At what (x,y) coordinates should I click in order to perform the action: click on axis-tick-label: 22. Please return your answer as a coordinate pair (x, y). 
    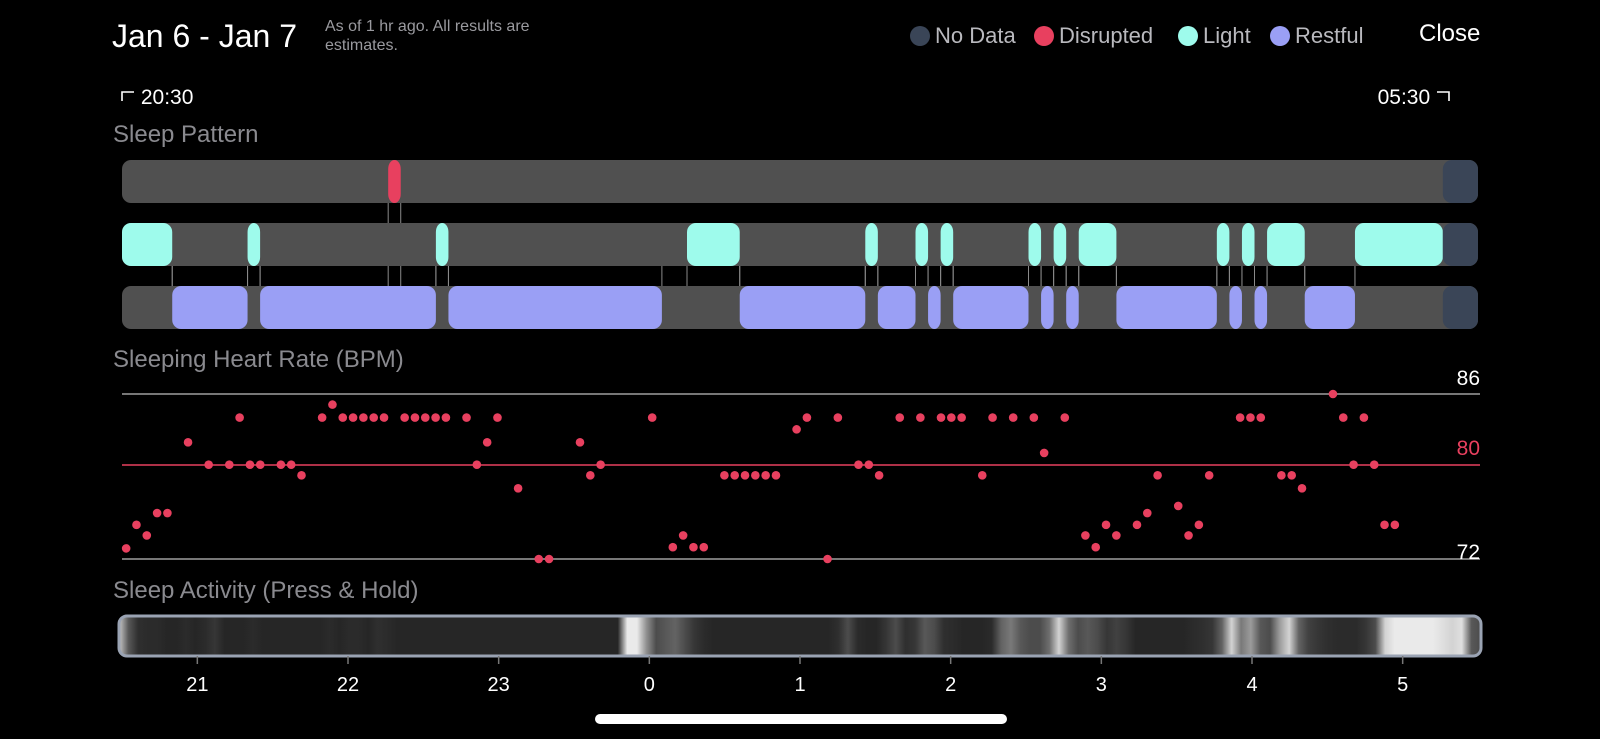
    Looking at the image, I should click on (348, 685).